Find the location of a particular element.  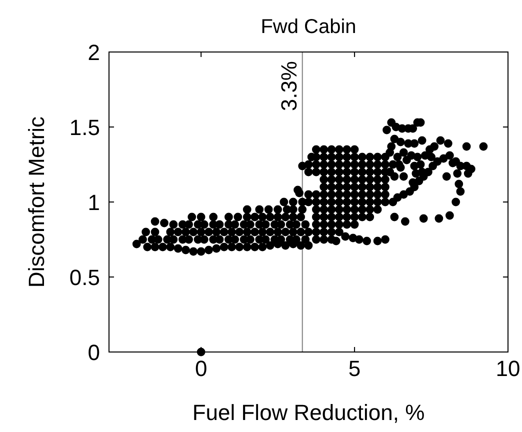

x-tick-label: 5 is located at coordinates (354, 368).